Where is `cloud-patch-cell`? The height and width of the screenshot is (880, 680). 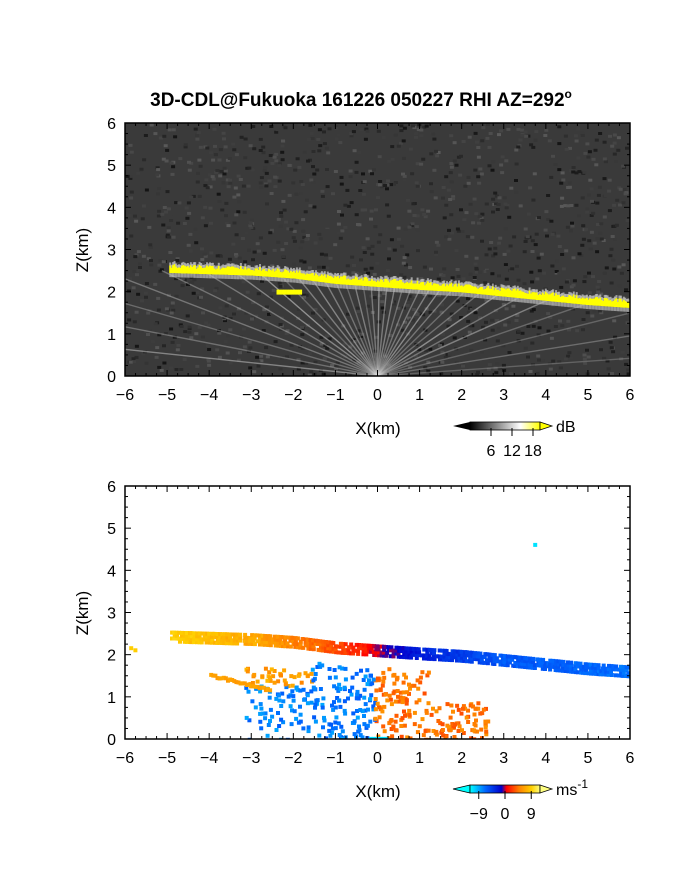
cloud-patch-cell is located at coordinates (301, 292).